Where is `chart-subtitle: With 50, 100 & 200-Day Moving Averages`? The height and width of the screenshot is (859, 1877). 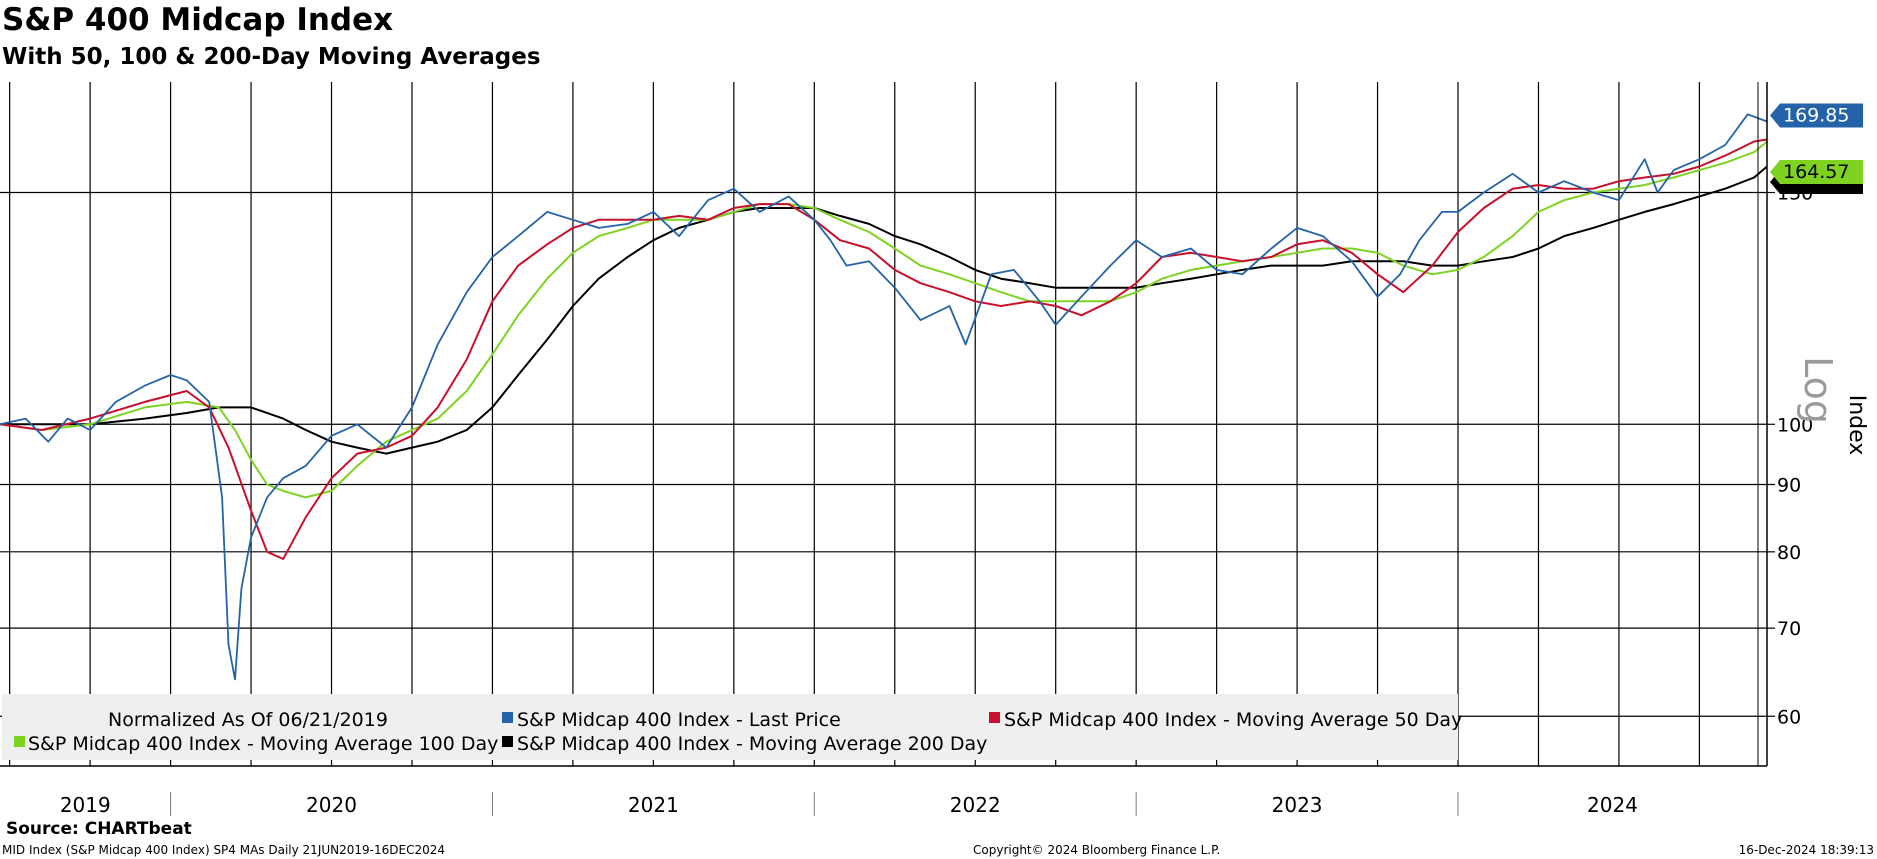
chart-subtitle: With 50, 100 & 200-Day Moving Averages is located at coordinates (271, 57).